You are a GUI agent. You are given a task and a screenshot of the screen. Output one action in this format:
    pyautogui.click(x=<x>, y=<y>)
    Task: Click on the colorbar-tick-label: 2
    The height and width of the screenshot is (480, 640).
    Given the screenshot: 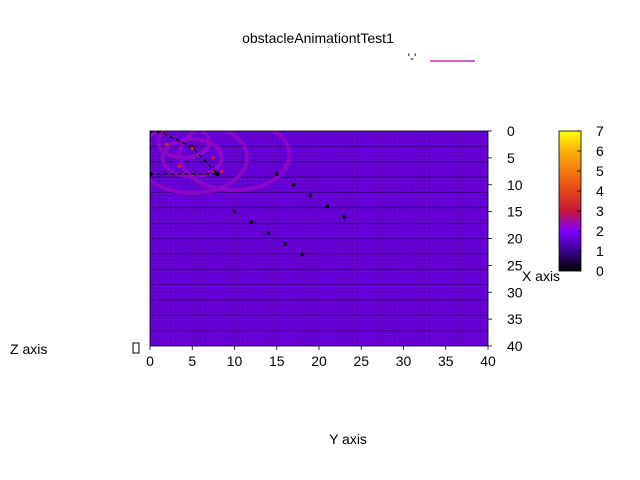 What is the action you would take?
    pyautogui.click(x=600, y=231)
    